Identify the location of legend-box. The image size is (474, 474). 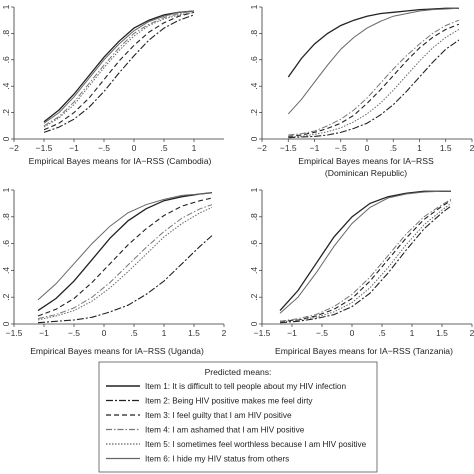
(238, 417).